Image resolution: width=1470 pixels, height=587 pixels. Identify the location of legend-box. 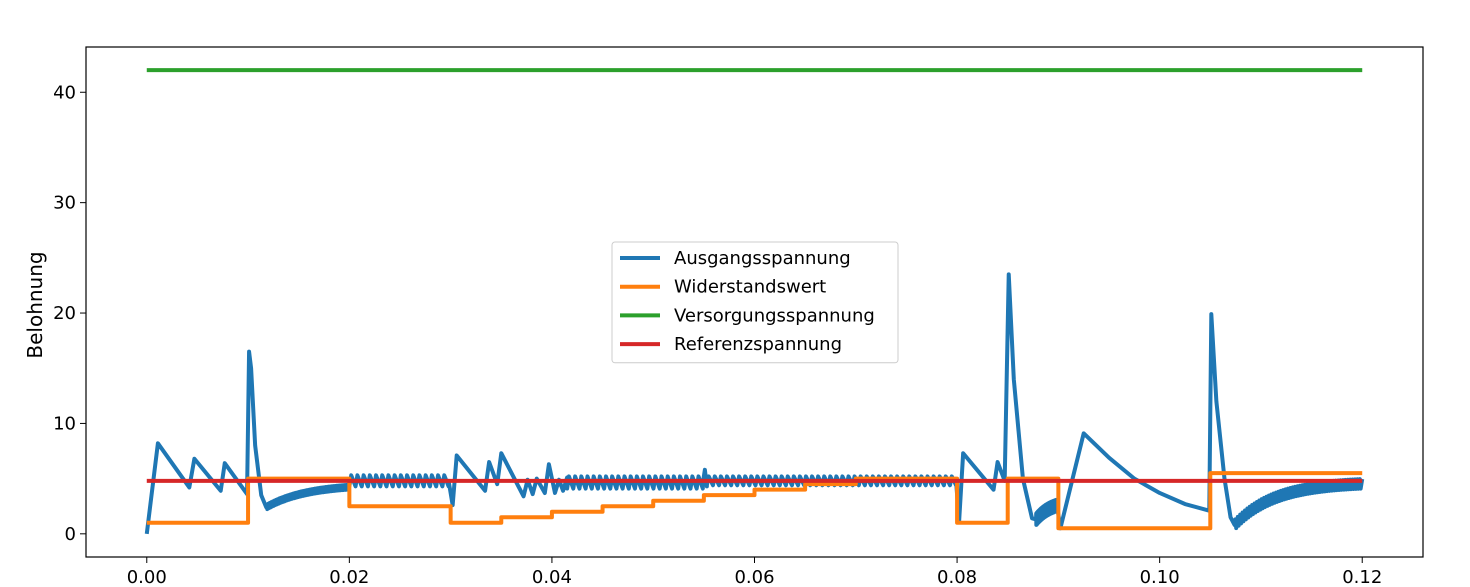
(755, 302).